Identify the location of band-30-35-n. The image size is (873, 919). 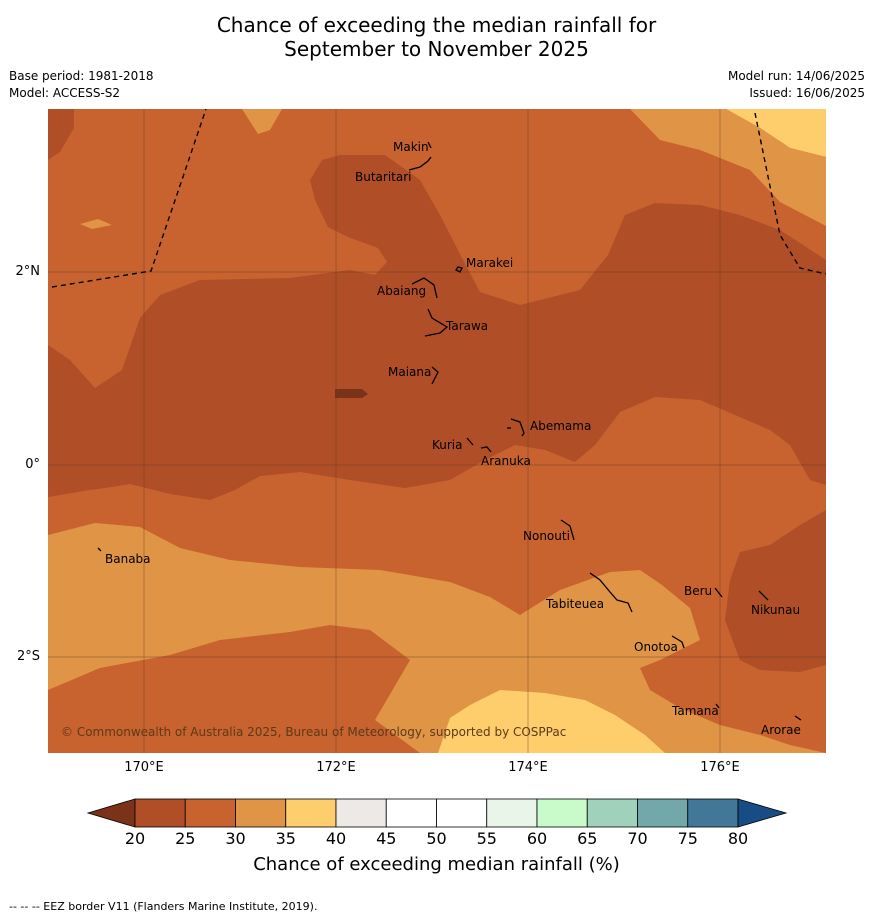
(262, 121).